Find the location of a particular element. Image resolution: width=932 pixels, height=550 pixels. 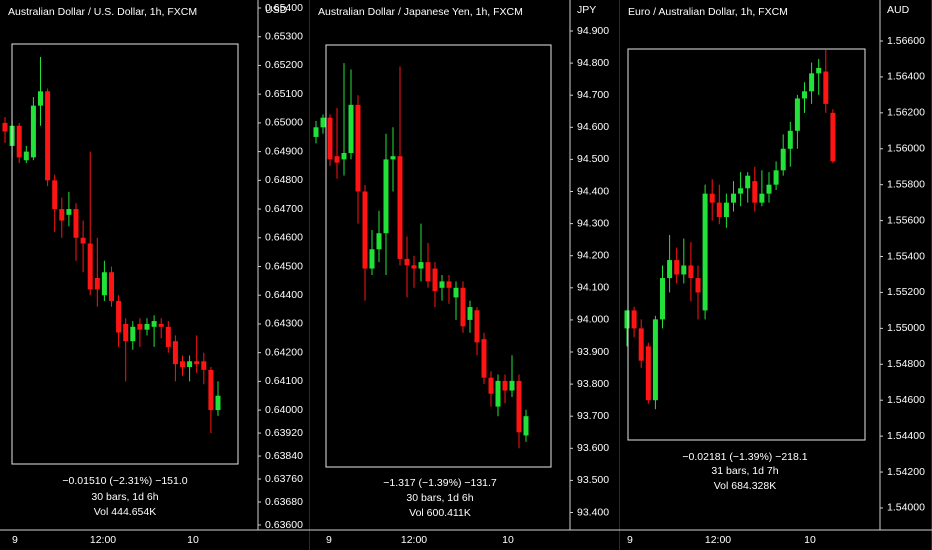

y-tick-label: 0.64800 is located at coordinates (284, 180).